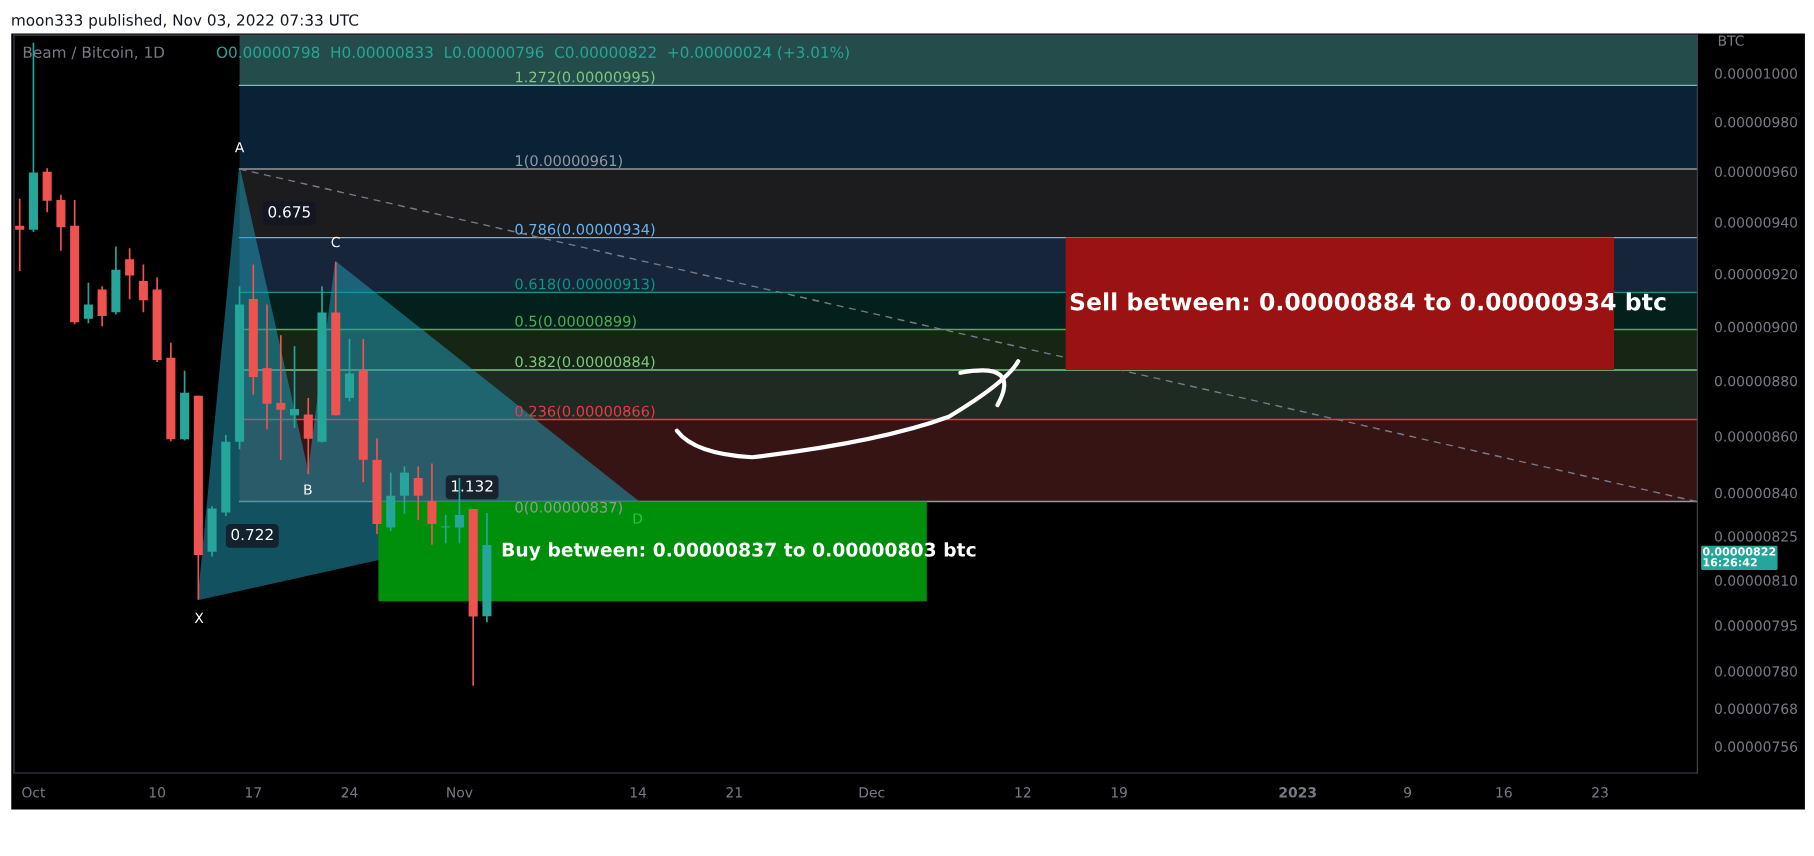 The image size is (1814, 856). What do you see at coordinates (585, 230) in the screenshot?
I see `ref-line-label: 0.786(0.00000934)` at bounding box center [585, 230].